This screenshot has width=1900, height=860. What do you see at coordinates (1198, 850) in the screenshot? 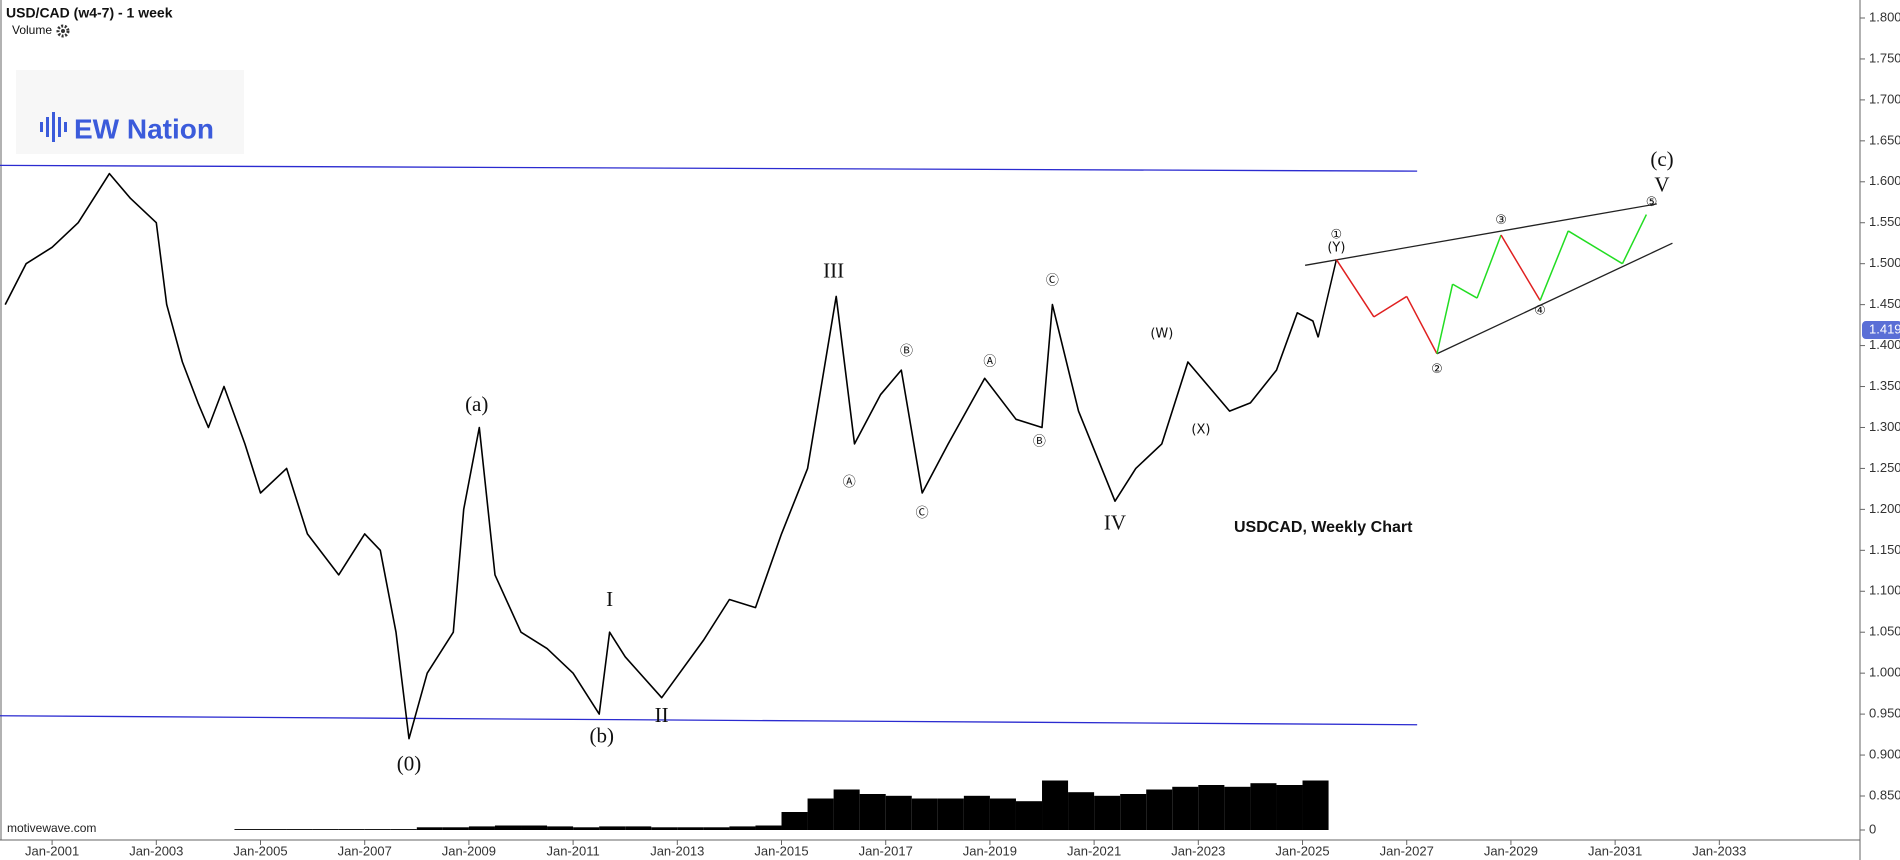
I see `x-tick-label: Jan-2023` at bounding box center [1198, 850].